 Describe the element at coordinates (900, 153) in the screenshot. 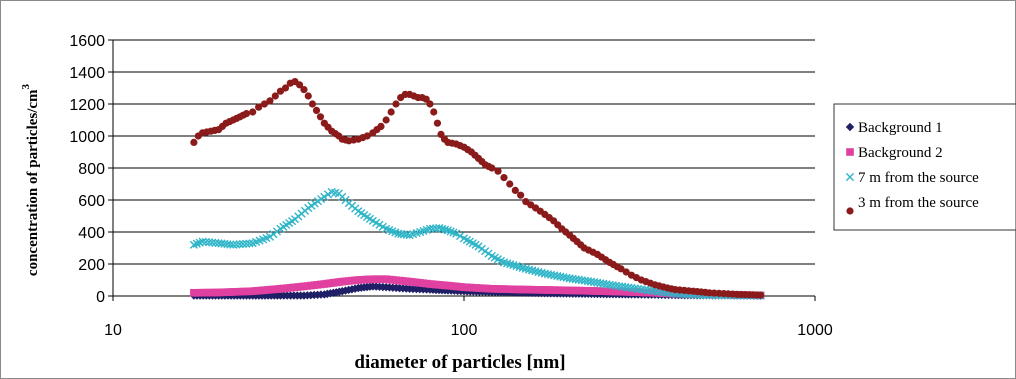

I see `legend-label: Background 2` at that location.